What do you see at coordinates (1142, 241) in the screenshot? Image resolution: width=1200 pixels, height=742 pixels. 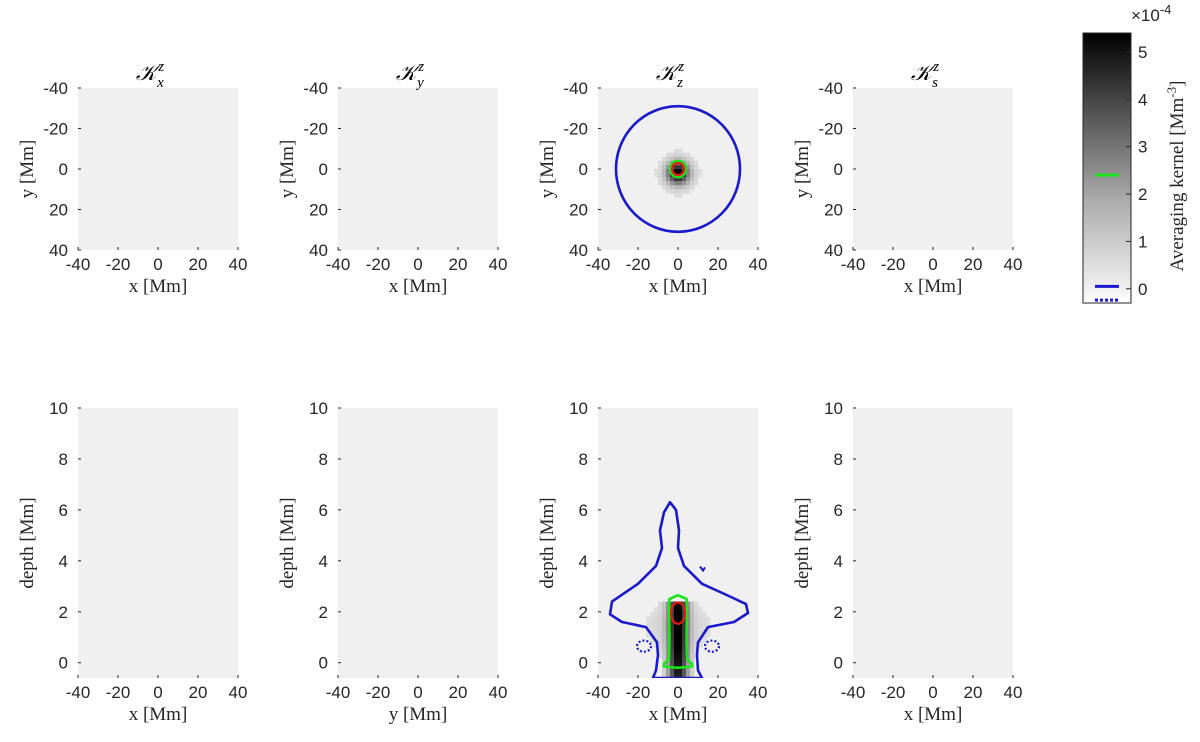 I see `colorbar-tick-label: 1` at bounding box center [1142, 241].